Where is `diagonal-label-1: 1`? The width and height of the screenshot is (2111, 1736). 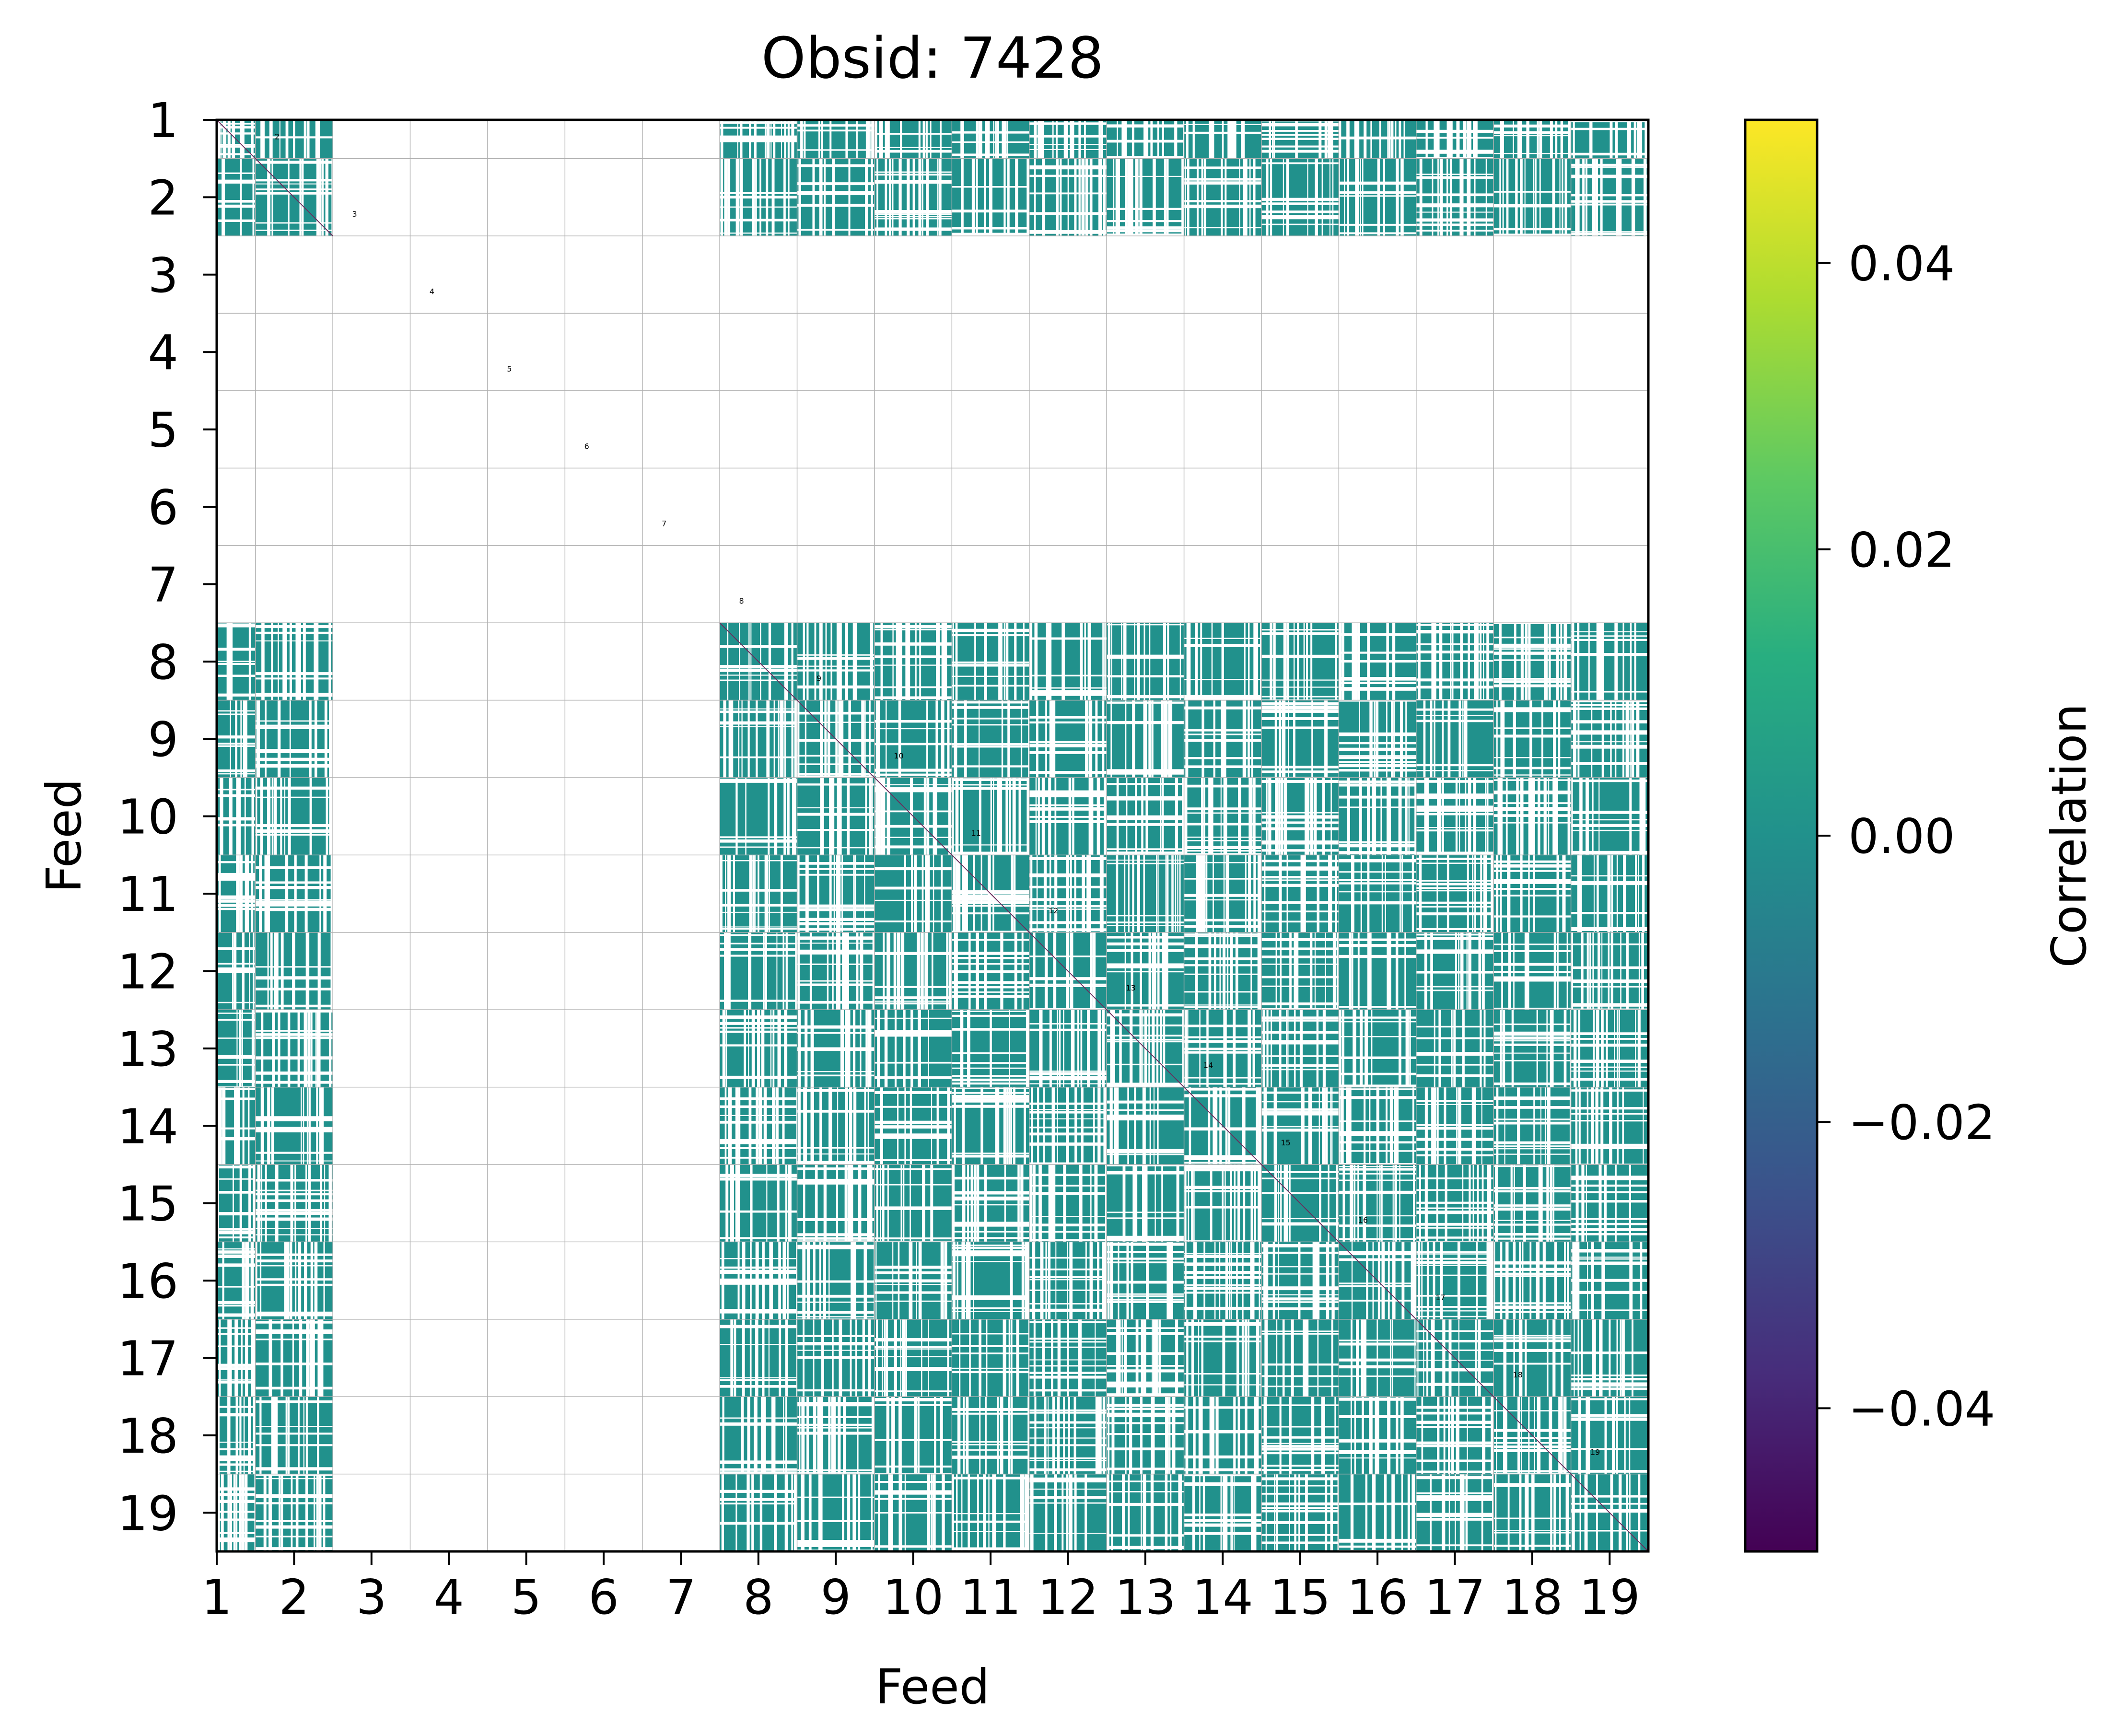 diagonal-label-1: 1 is located at coordinates (200, 59).